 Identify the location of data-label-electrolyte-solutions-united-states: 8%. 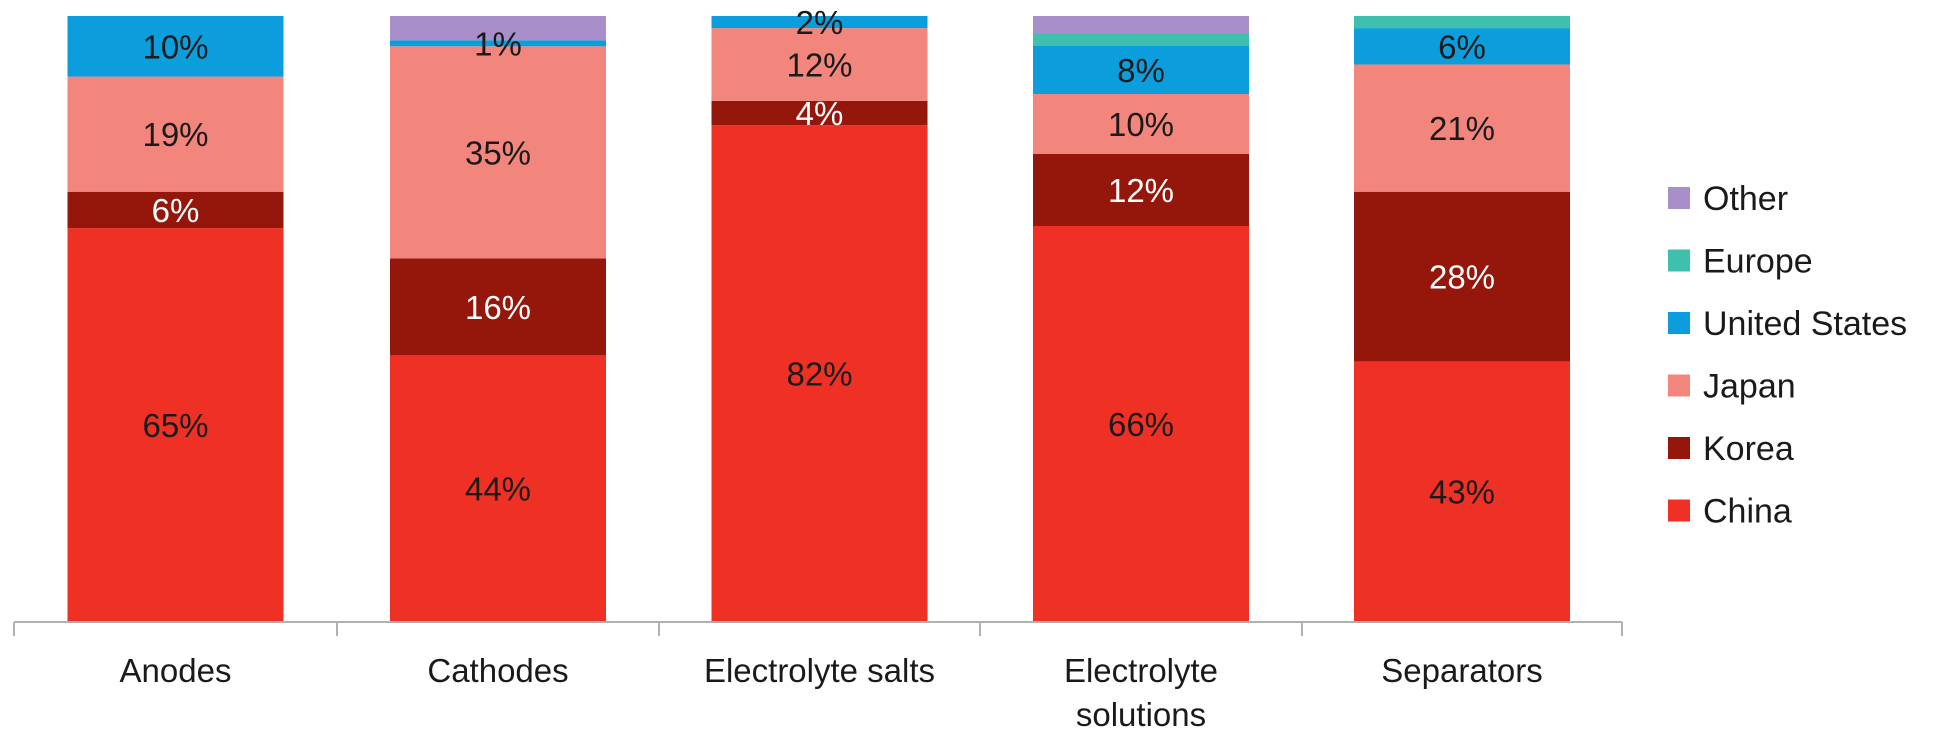
(1141, 70).